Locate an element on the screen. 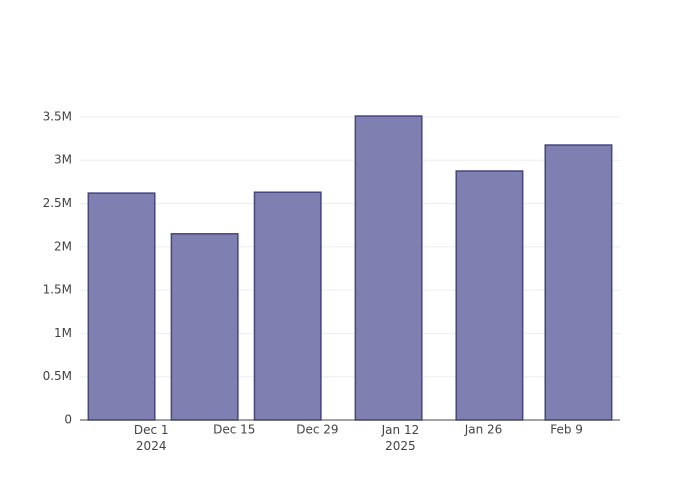 This screenshot has width=700, height=500. y-tick-label: 0 is located at coordinates (68, 420).